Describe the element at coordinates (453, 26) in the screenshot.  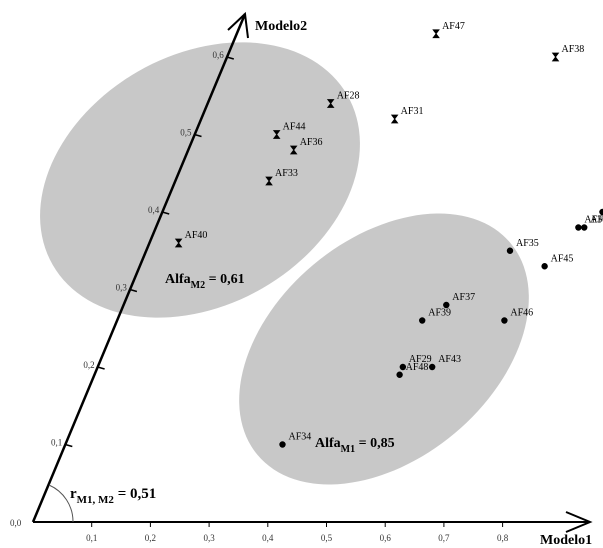
I see `data-point-label: AF47` at that location.